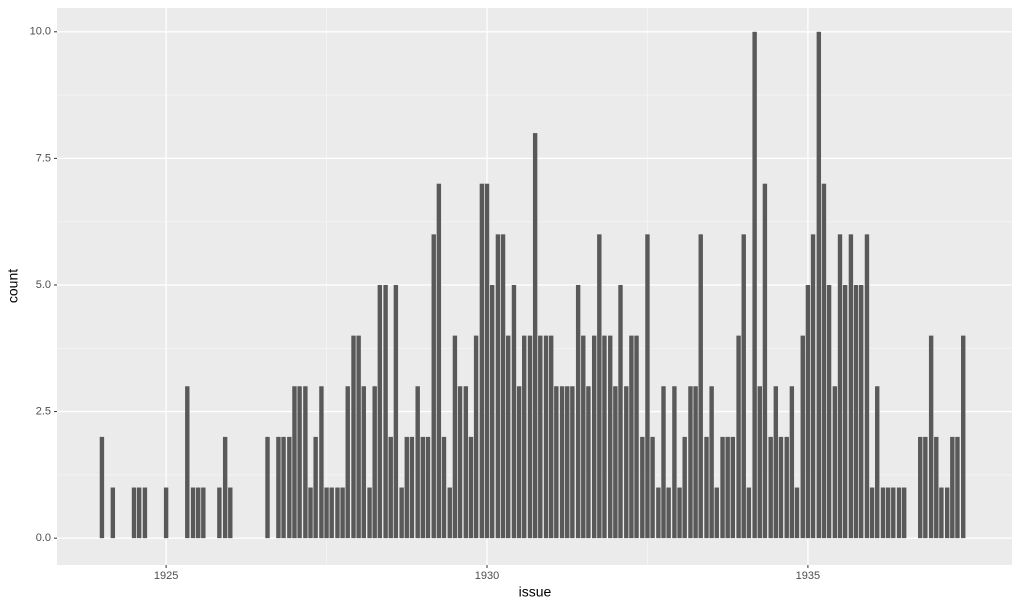 The image size is (1020, 609). I want to click on y-tick-label: 0.0, so click(43, 538).